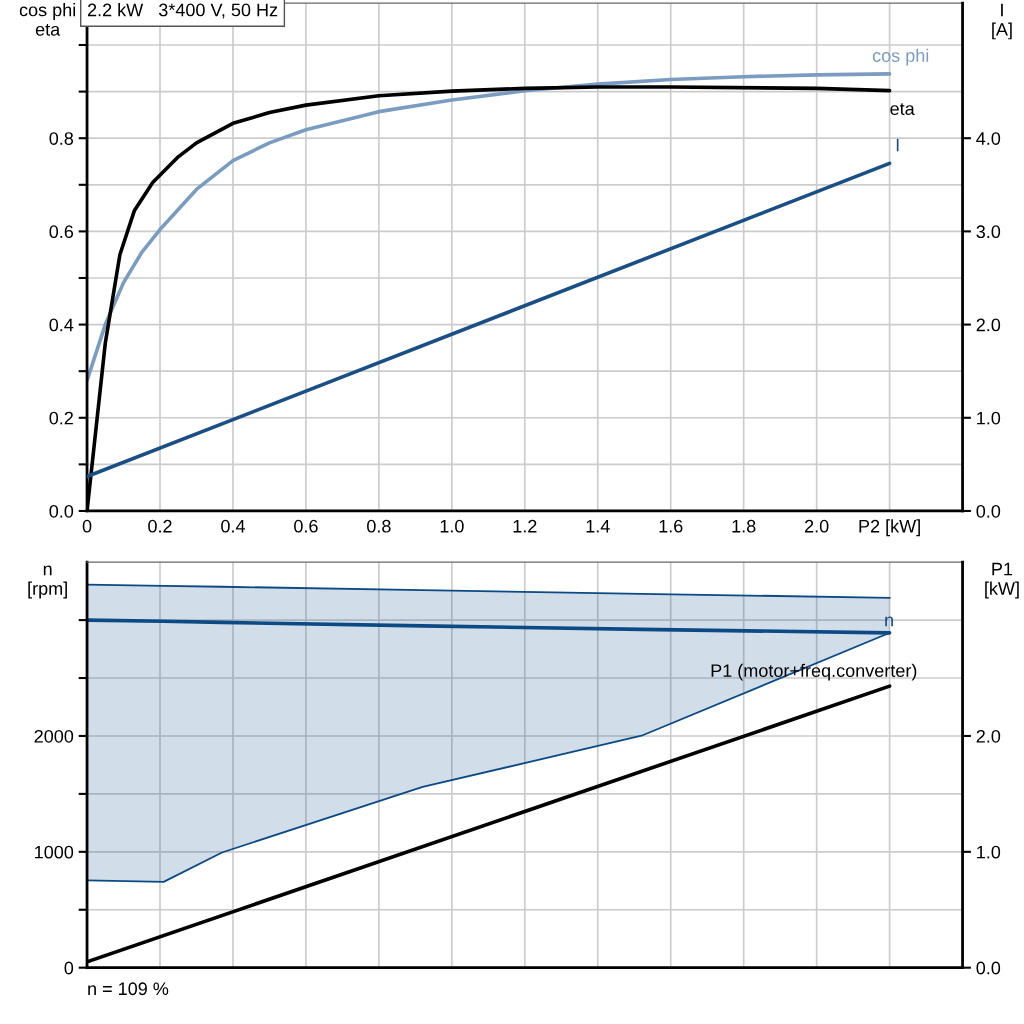 The width and height of the screenshot is (1024, 1024). I want to click on series-label: n, so click(889, 621).